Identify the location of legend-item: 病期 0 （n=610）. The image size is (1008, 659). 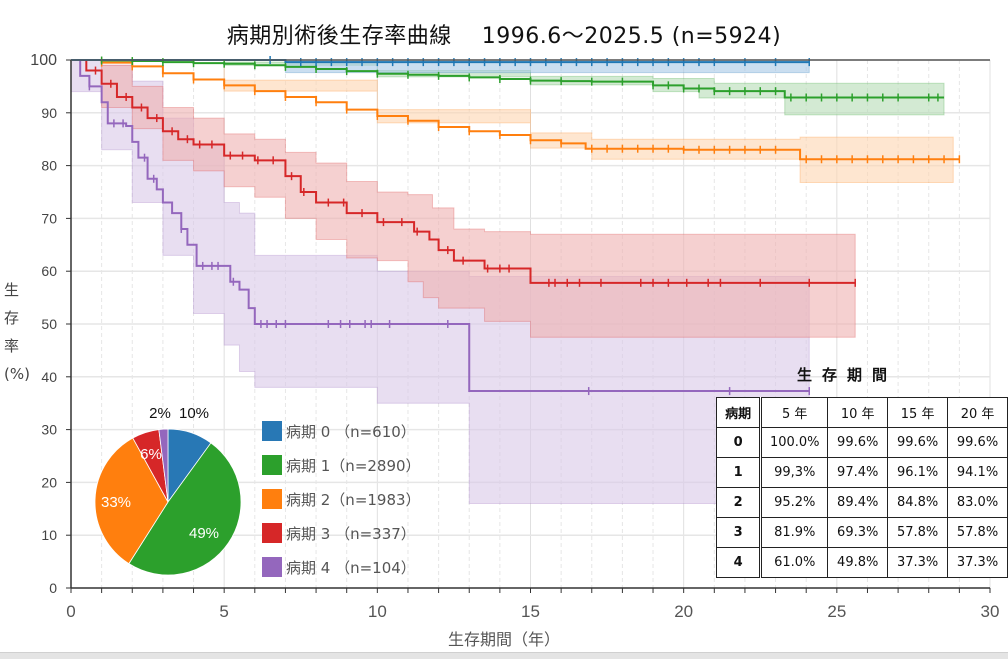
(339, 431).